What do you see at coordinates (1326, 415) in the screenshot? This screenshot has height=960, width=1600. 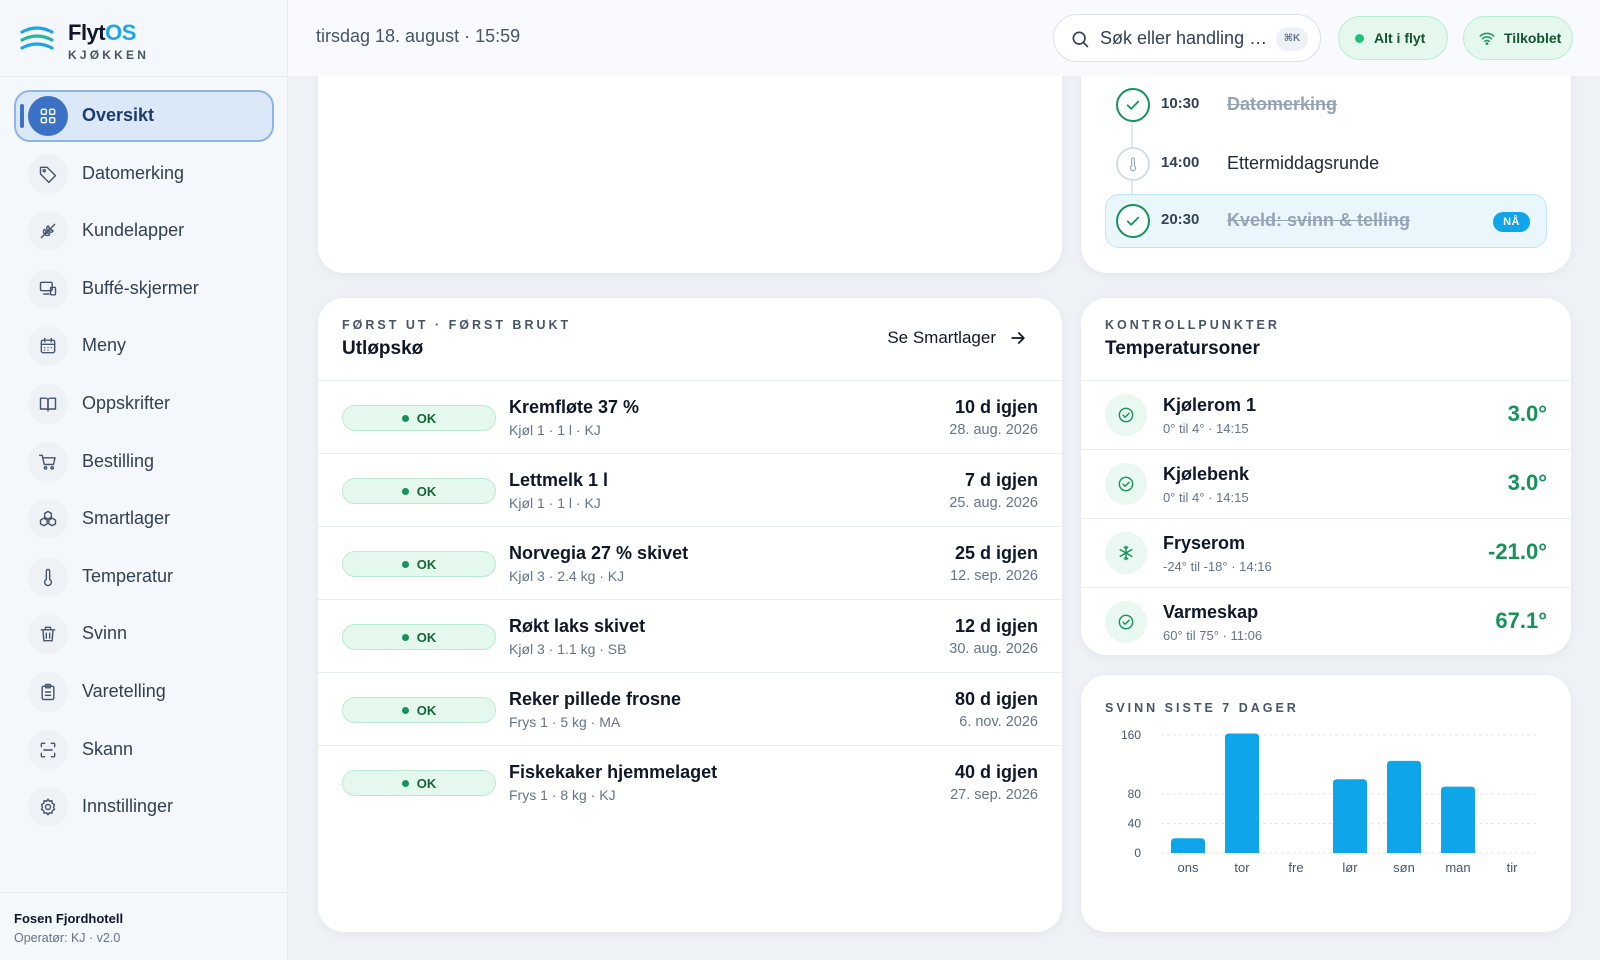 I see `temperature-zone-row: Kjølerom 1 0° til 4° · 14:15 3.0°` at bounding box center [1326, 415].